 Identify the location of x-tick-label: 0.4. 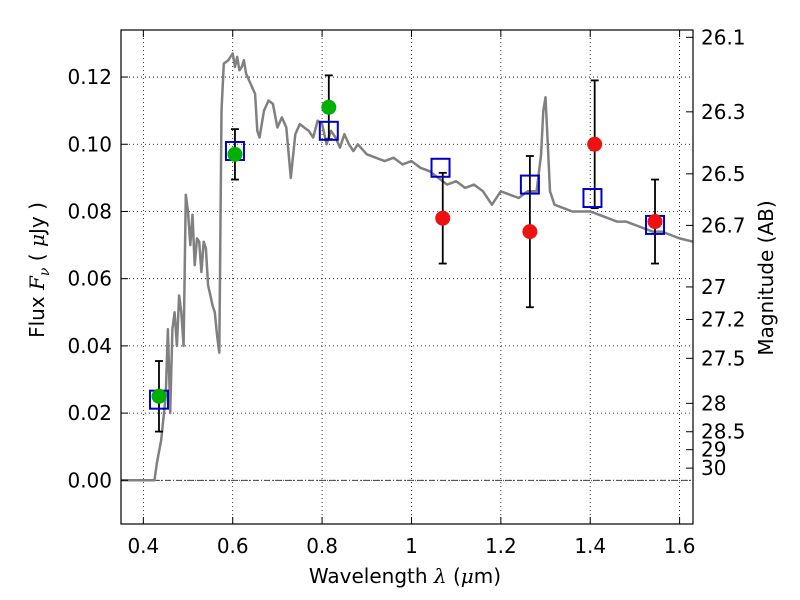
(143, 546).